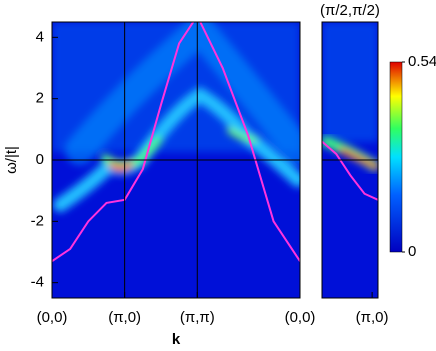 The image size is (436, 351). Describe the element at coordinates (176, 339) in the screenshot. I see `x-axis-label: k` at that location.